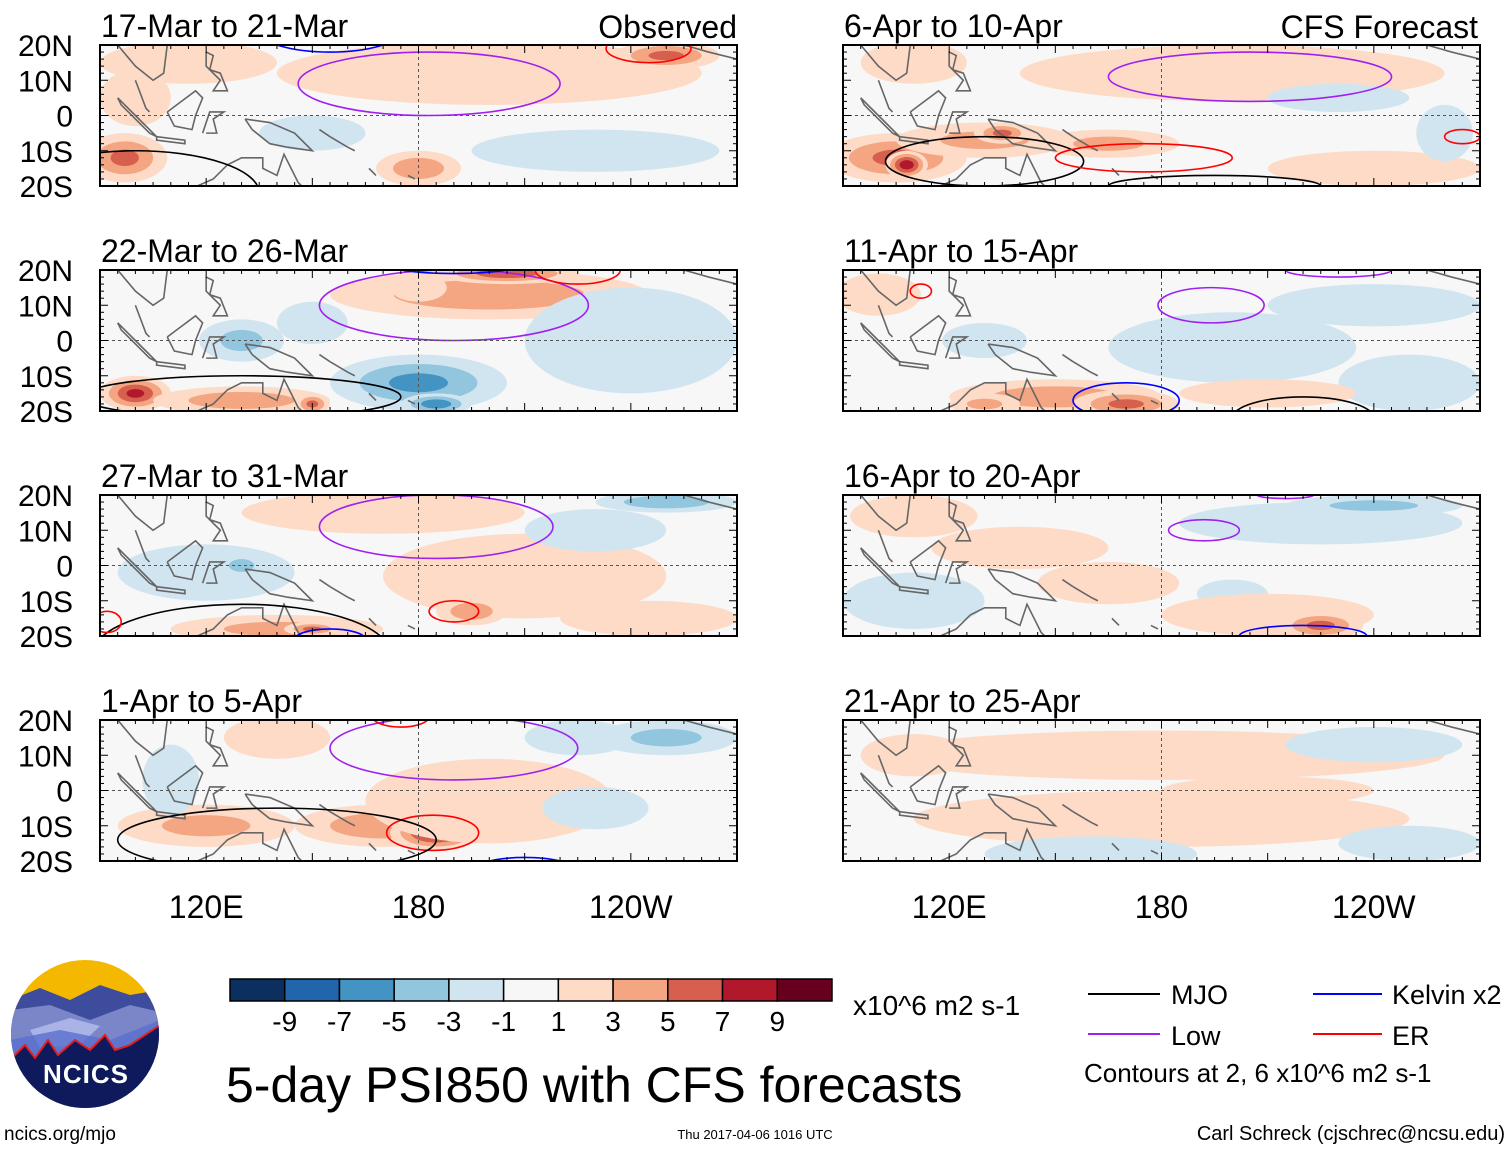 The image size is (1510, 1149). What do you see at coordinates (962, 701) in the screenshot?
I see `panel-title: 21-Apr to 25-Apr` at bounding box center [962, 701].